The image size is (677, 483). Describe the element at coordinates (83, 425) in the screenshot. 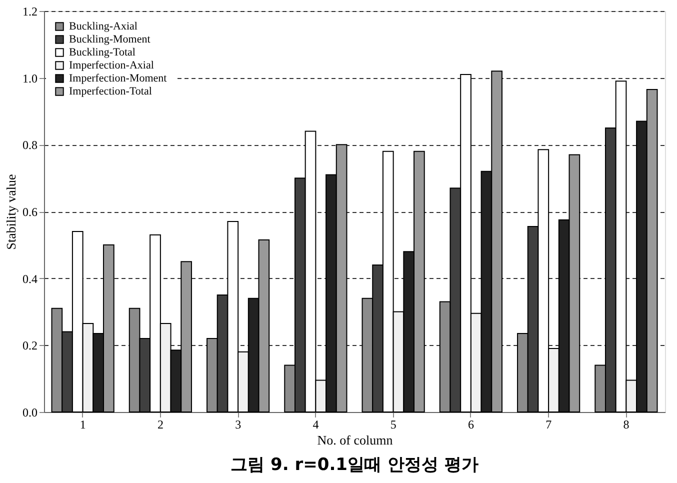

I see `x-tick-label: 1` at that location.